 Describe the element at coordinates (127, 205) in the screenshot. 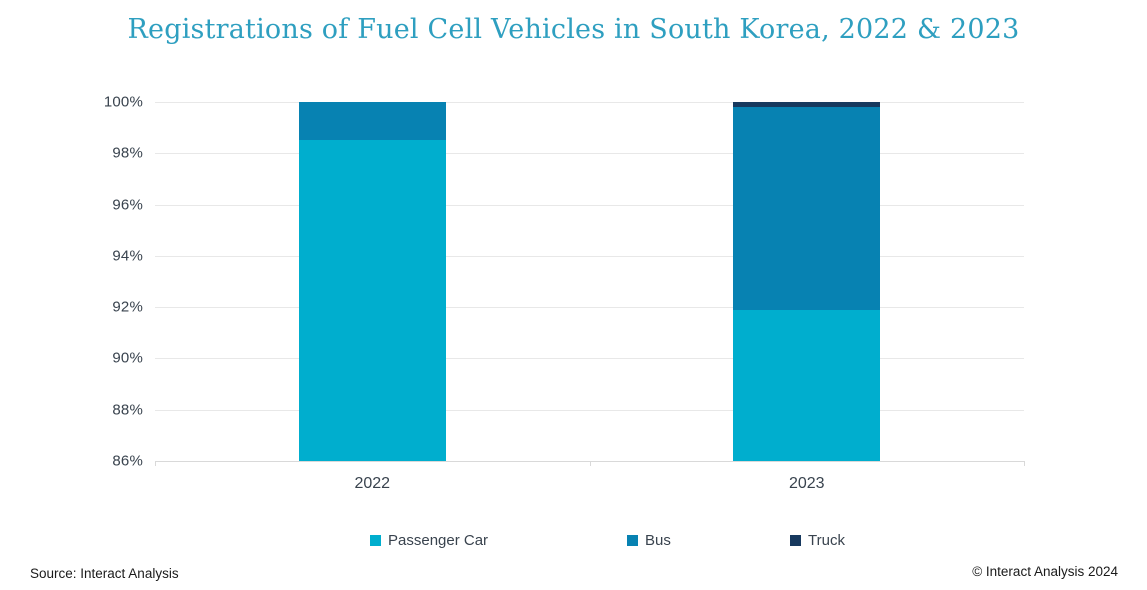

I see `y-tick-label-96%: 96%` at that location.